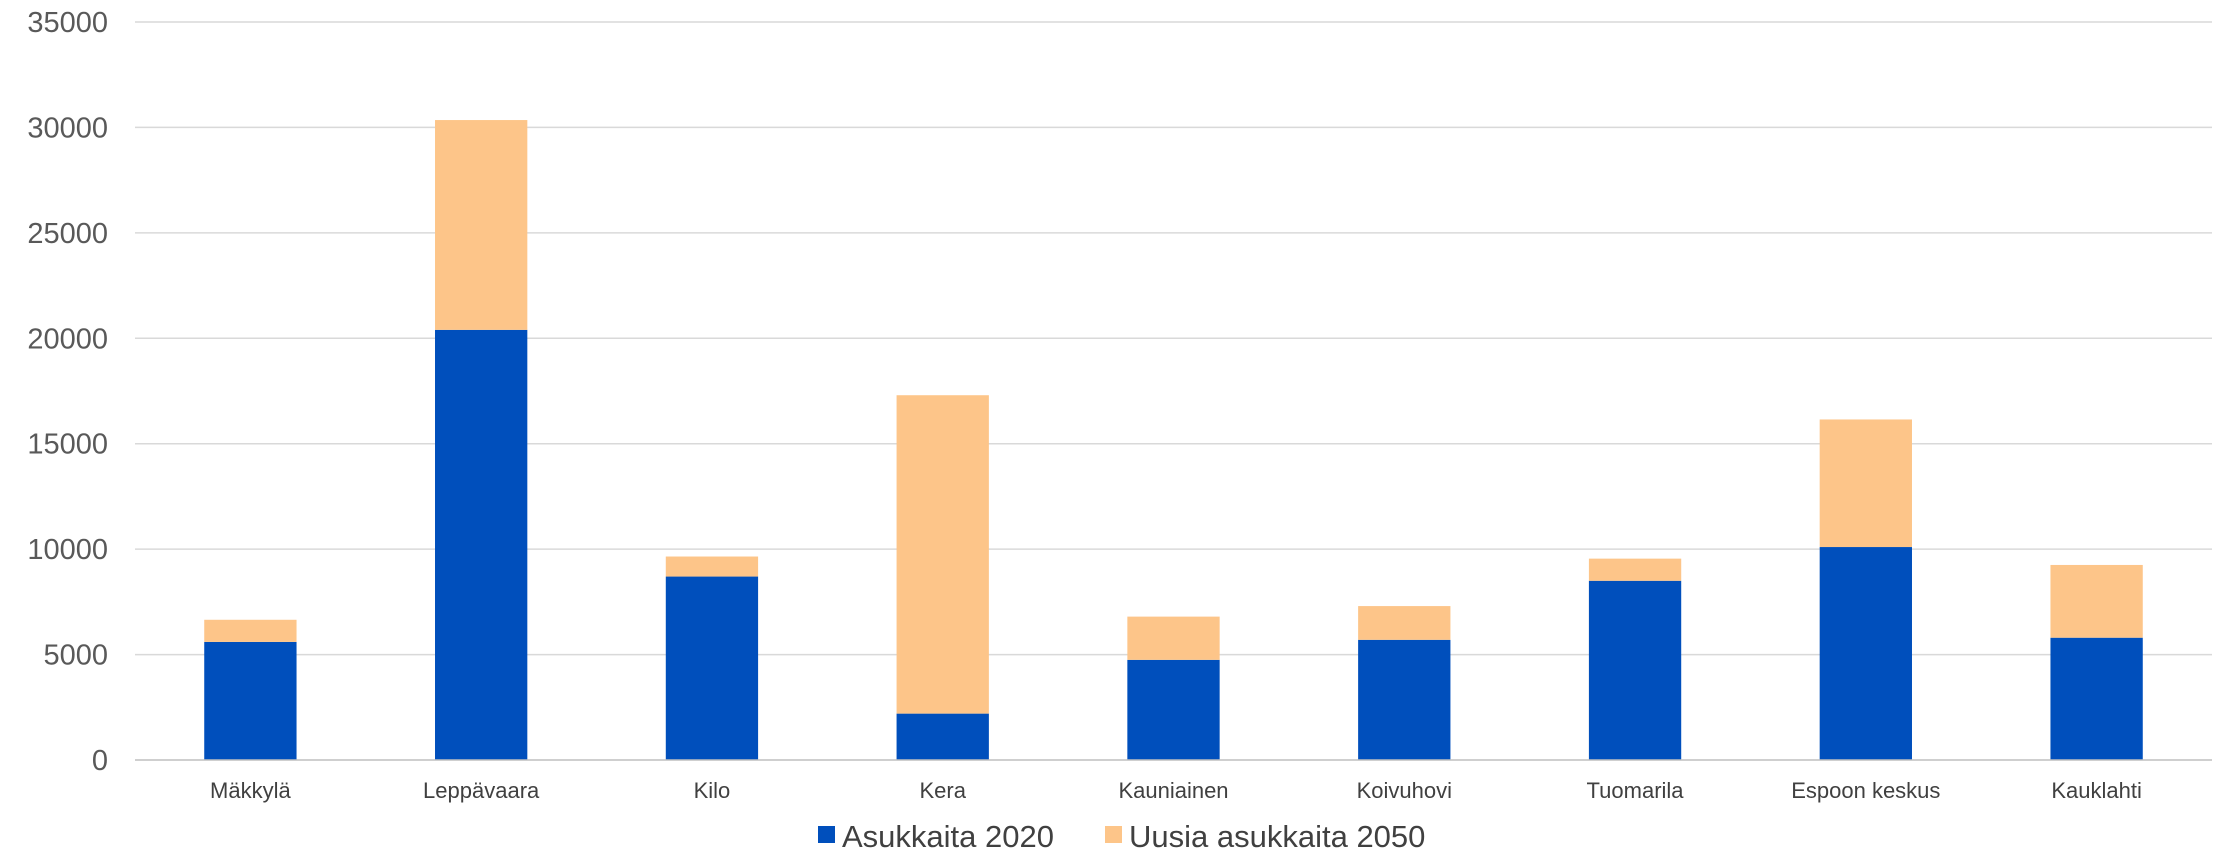 This screenshot has height=863, width=2222. What do you see at coordinates (1173, 790) in the screenshot?
I see `x-tick-label: Kauniainen` at bounding box center [1173, 790].